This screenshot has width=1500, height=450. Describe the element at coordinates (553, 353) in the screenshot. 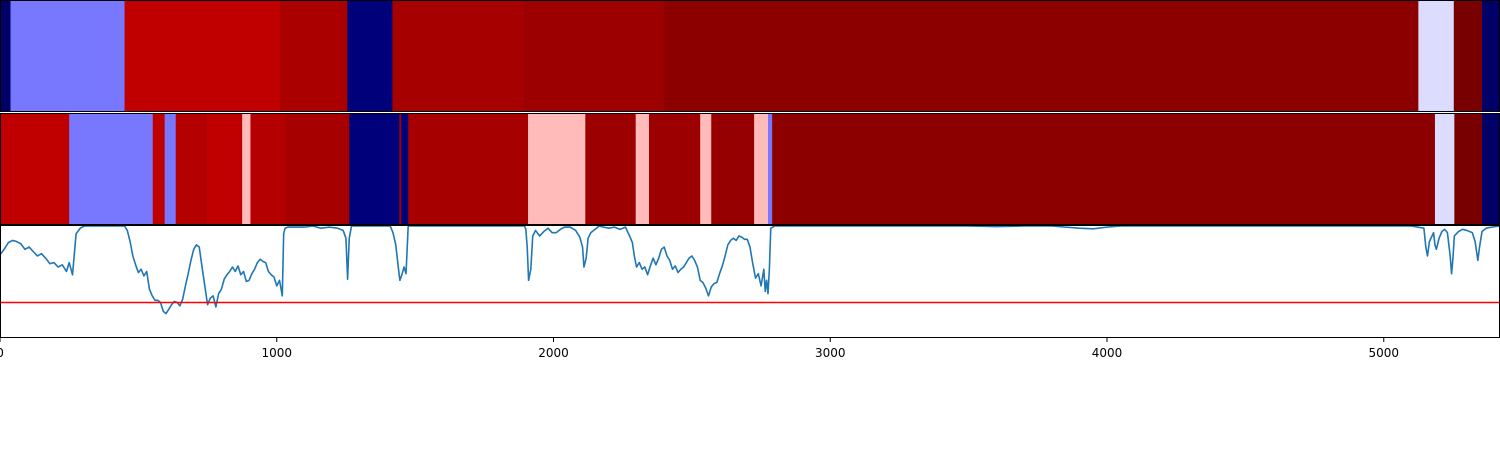

I see `x-tick-label-2000: 2000` at that location.